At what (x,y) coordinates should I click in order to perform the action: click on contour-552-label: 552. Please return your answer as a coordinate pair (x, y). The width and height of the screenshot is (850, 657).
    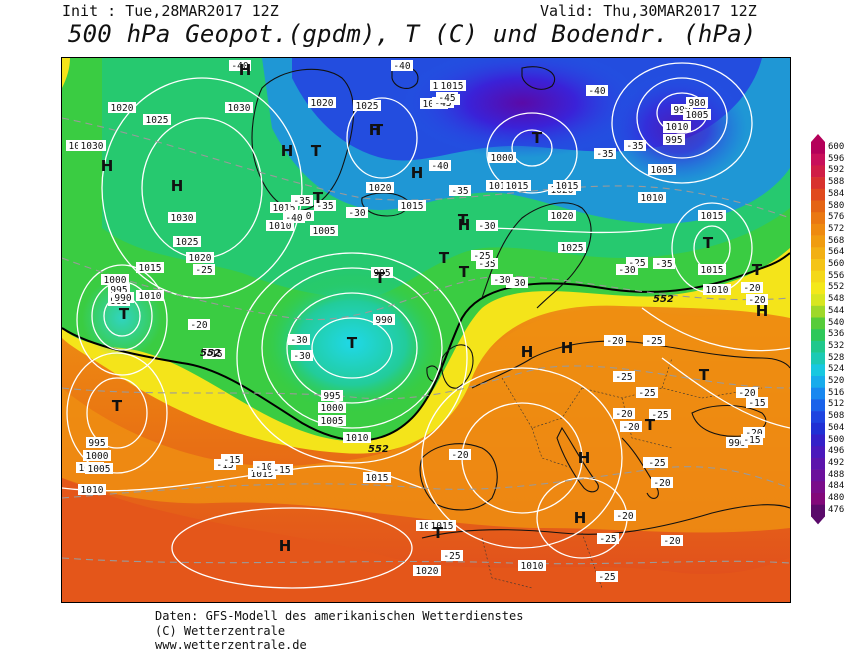
    Looking at the image, I should click on (378, 449).